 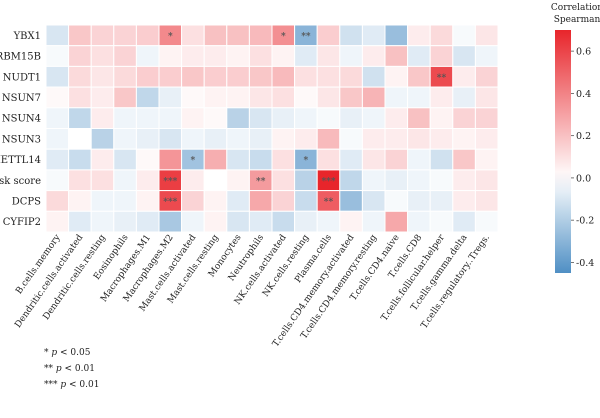 What do you see at coordinates (26, 201) in the screenshot?
I see `row-label: DCPS` at bounding box center [26, 201].